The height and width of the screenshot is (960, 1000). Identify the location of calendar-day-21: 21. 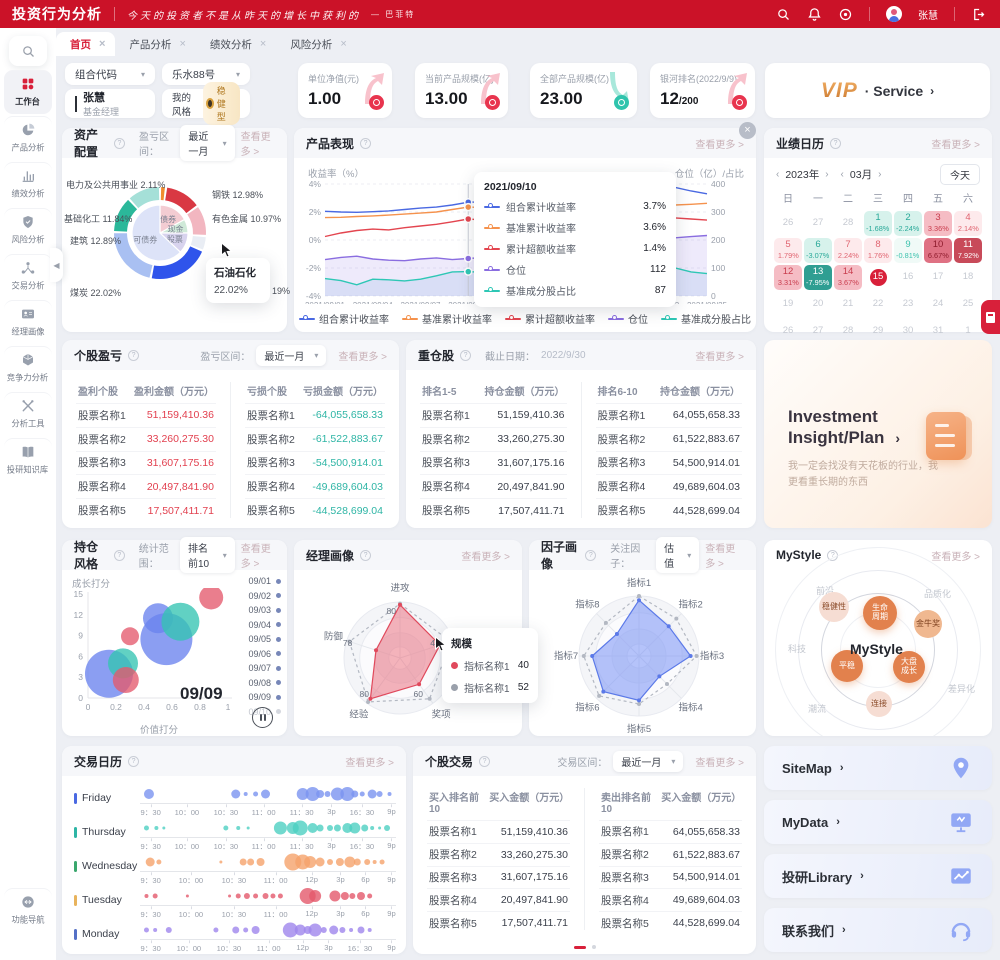
(848, 304).